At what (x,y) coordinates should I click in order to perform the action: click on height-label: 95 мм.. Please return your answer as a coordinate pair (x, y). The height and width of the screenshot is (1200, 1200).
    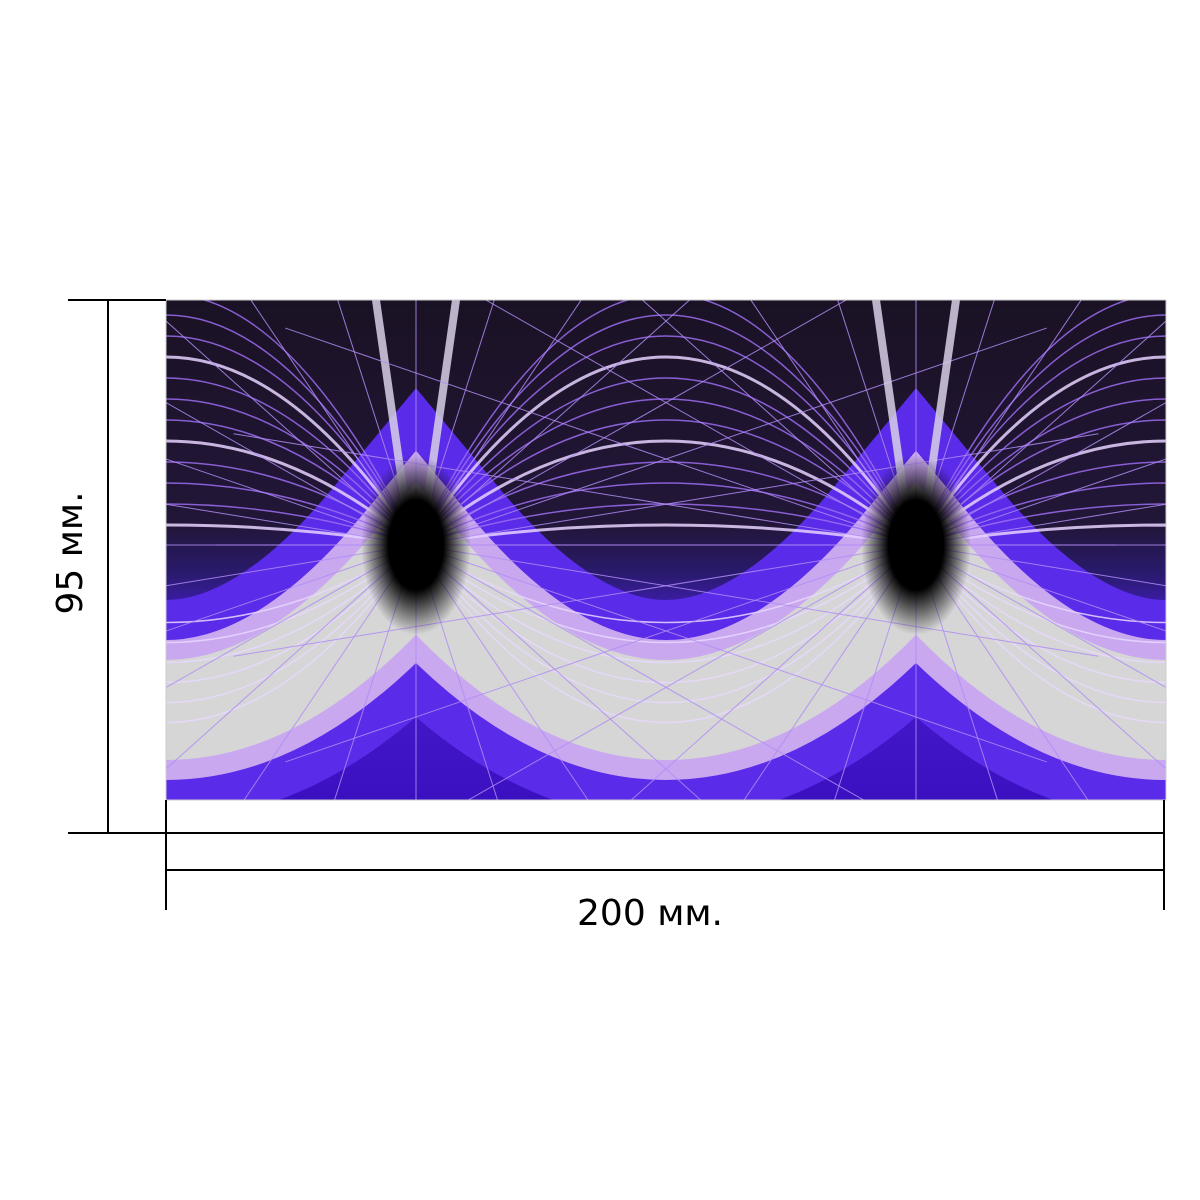
    Looking at the image, I should click on (70, 552).